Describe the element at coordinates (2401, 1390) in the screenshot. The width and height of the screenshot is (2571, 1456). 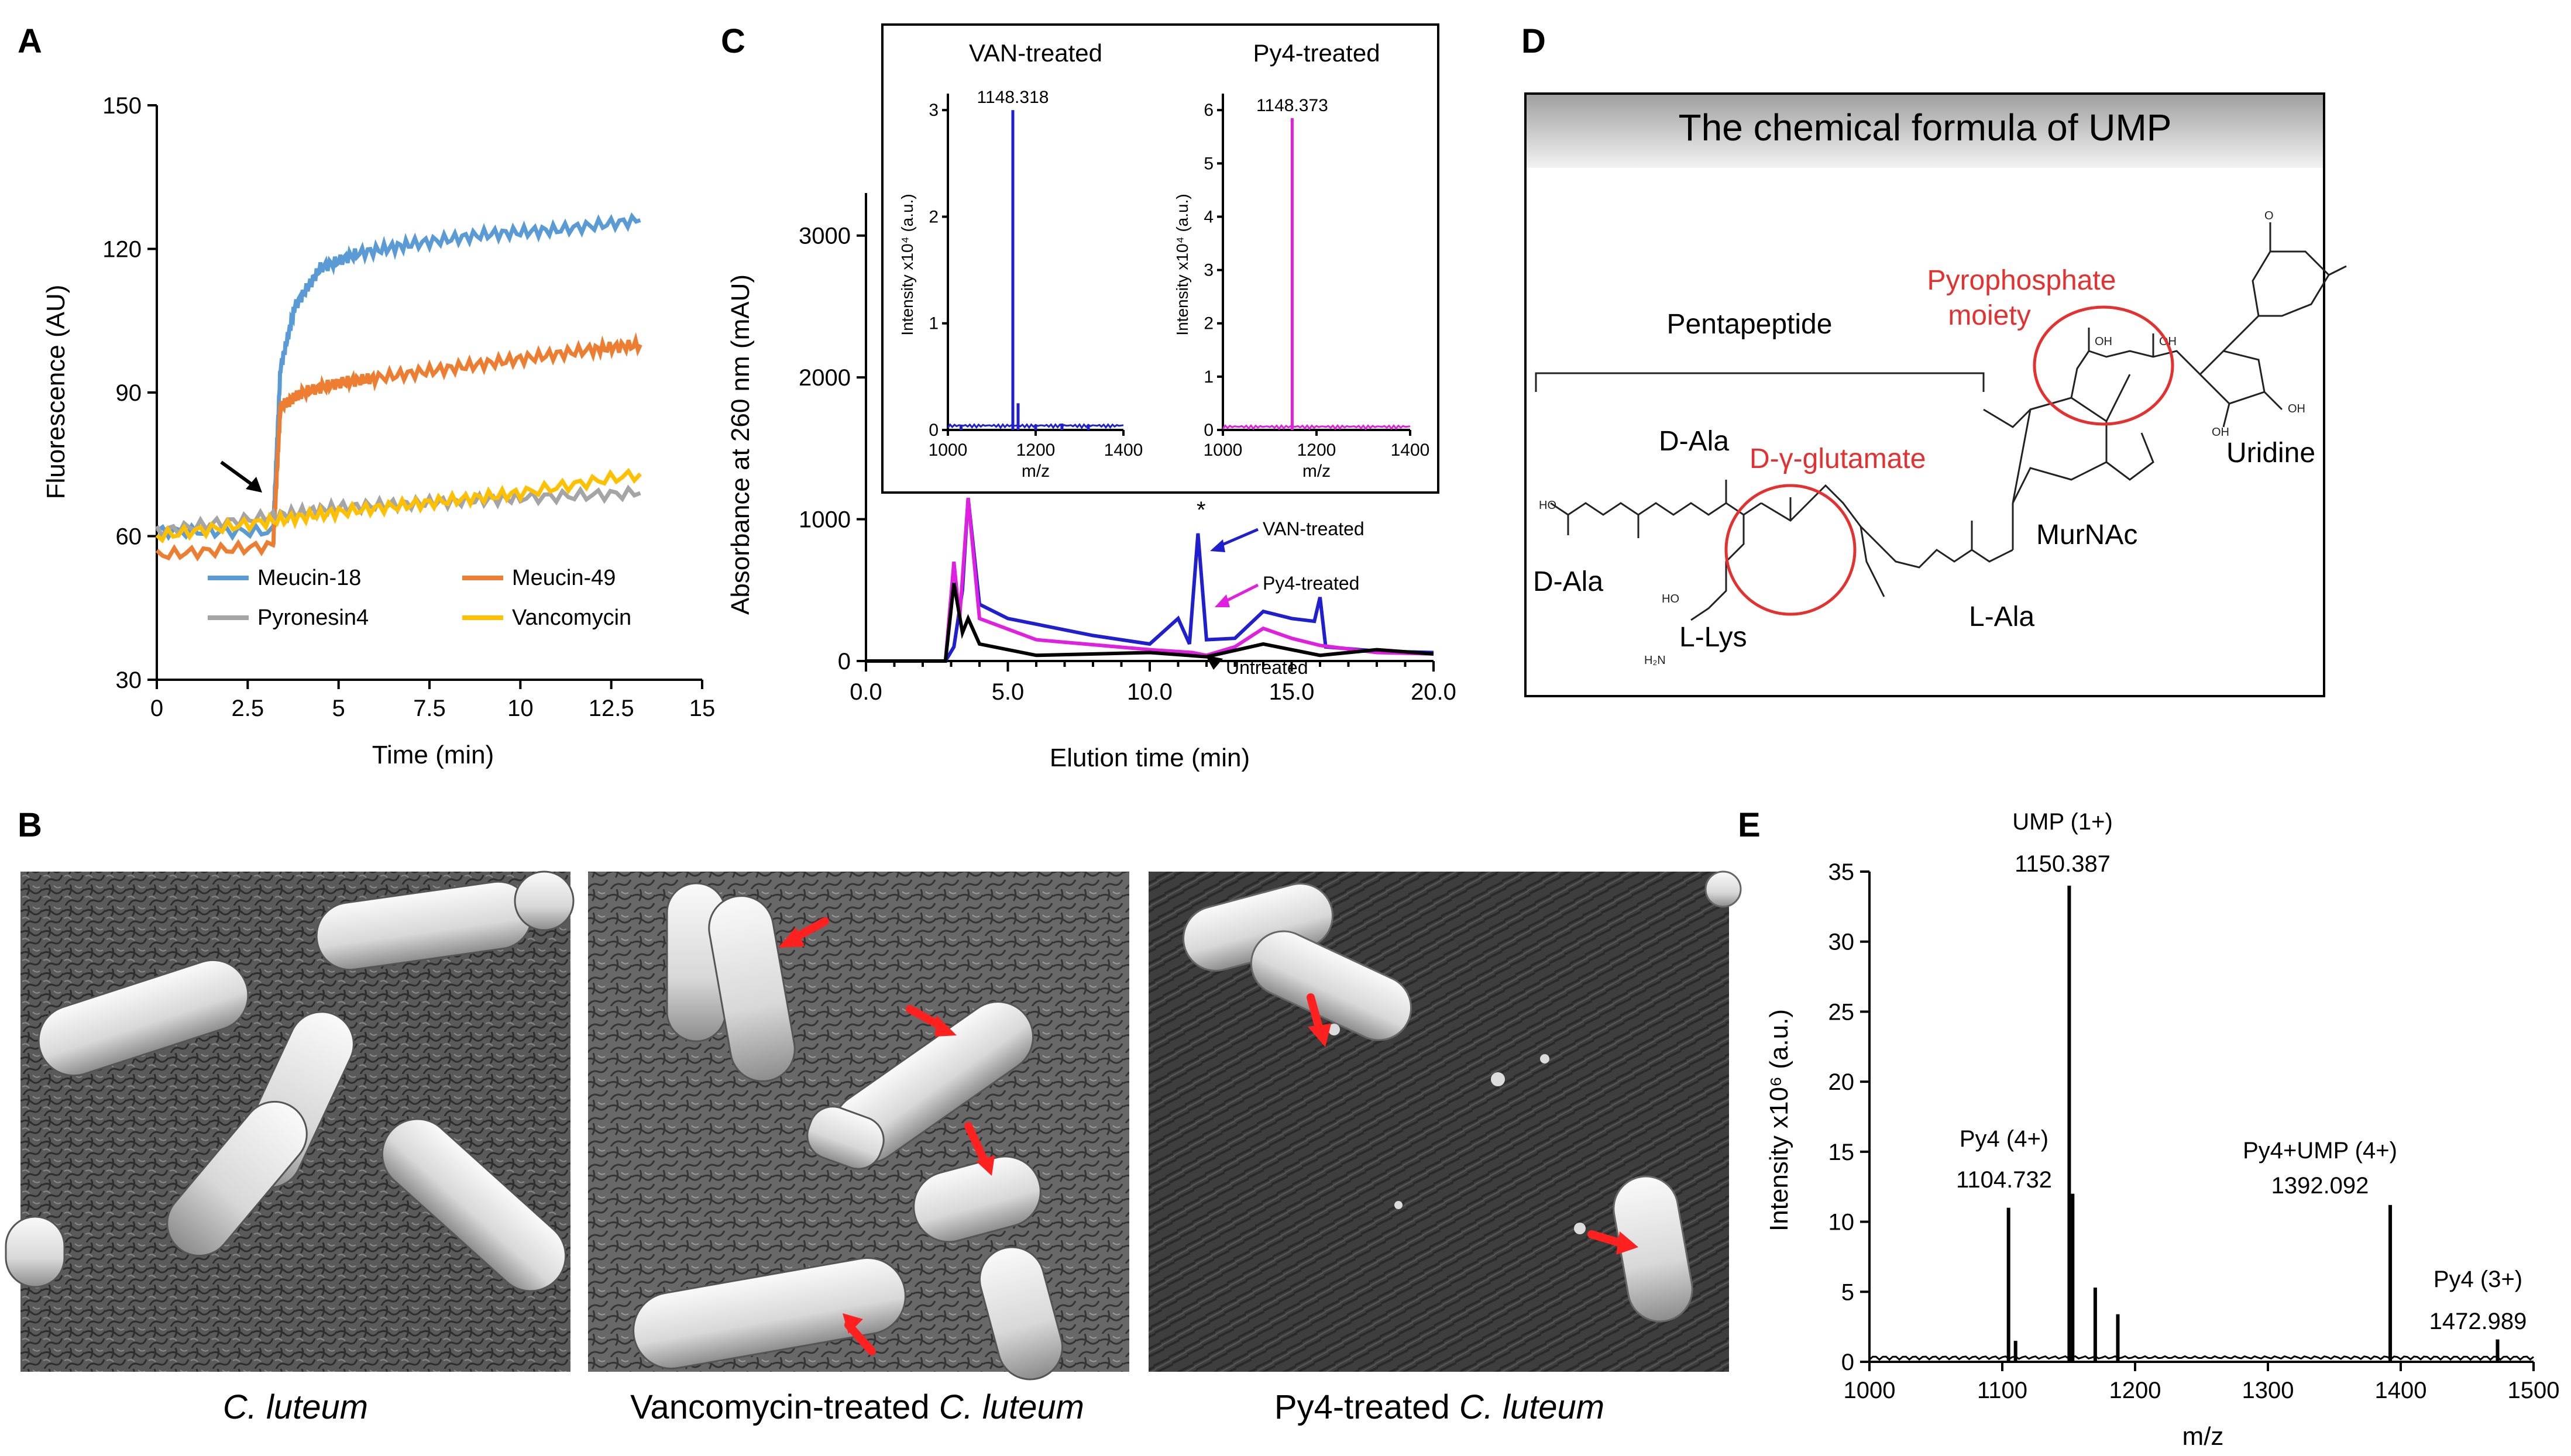
I see `x-tick-label: 1400` at that location.